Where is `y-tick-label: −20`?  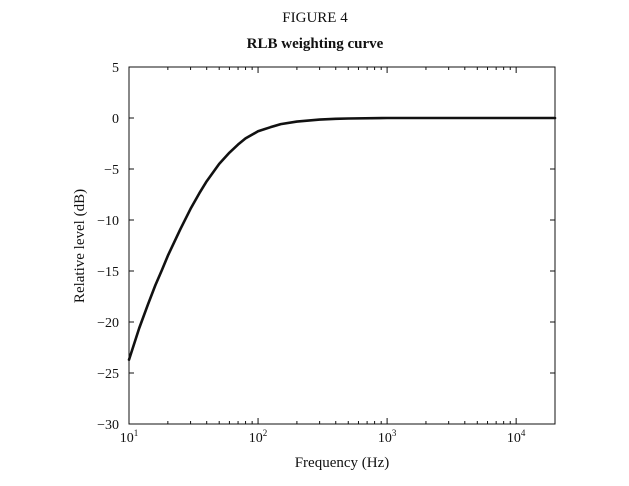
y-tick-label: −20 is located at coordinates (108, 323).